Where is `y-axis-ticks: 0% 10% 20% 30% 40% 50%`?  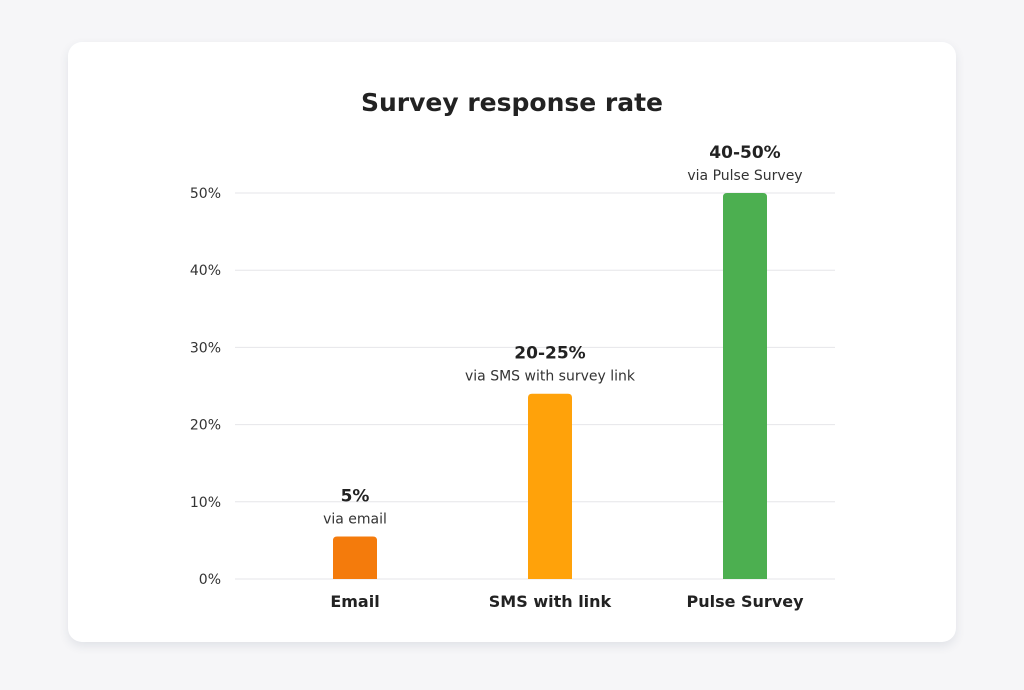
y-axis-ticks: 0% 10% 20% 30% 40% 50% is located at coordinates (205, 387).